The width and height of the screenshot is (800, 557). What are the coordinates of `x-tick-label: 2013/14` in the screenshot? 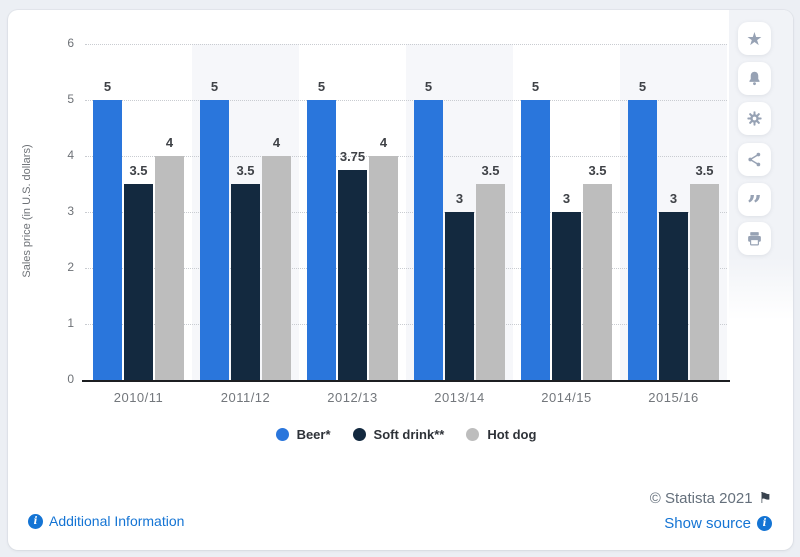 It's located at (459, 397).